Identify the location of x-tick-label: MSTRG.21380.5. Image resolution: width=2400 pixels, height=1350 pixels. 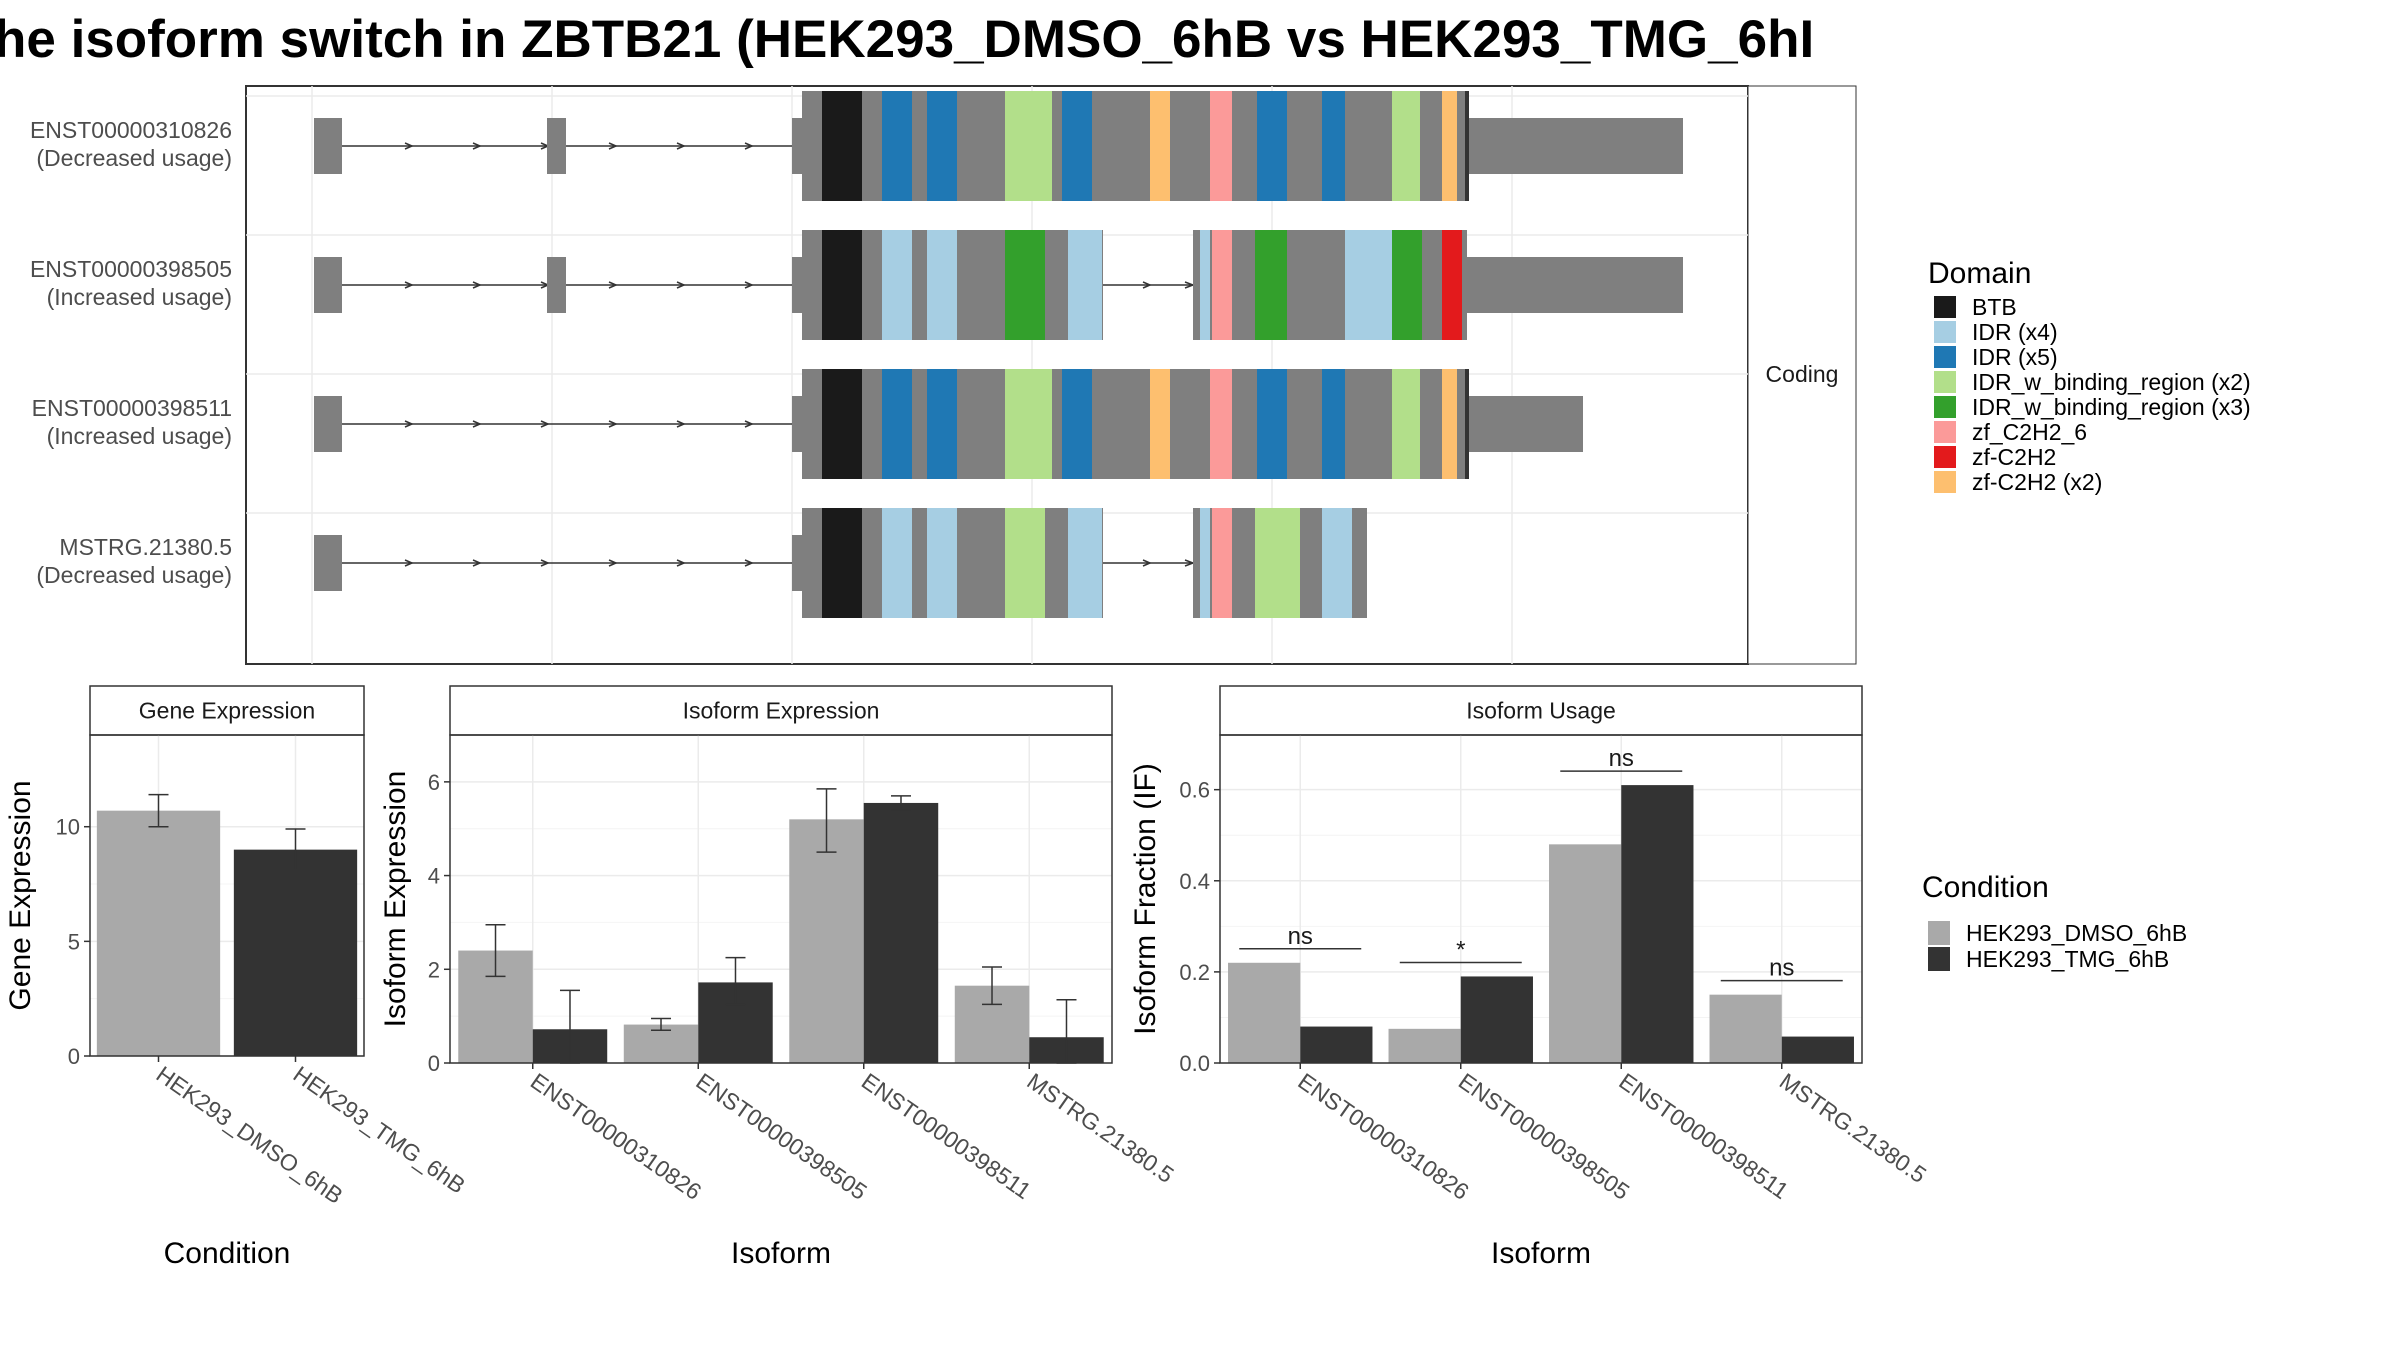
(1100, 1128).